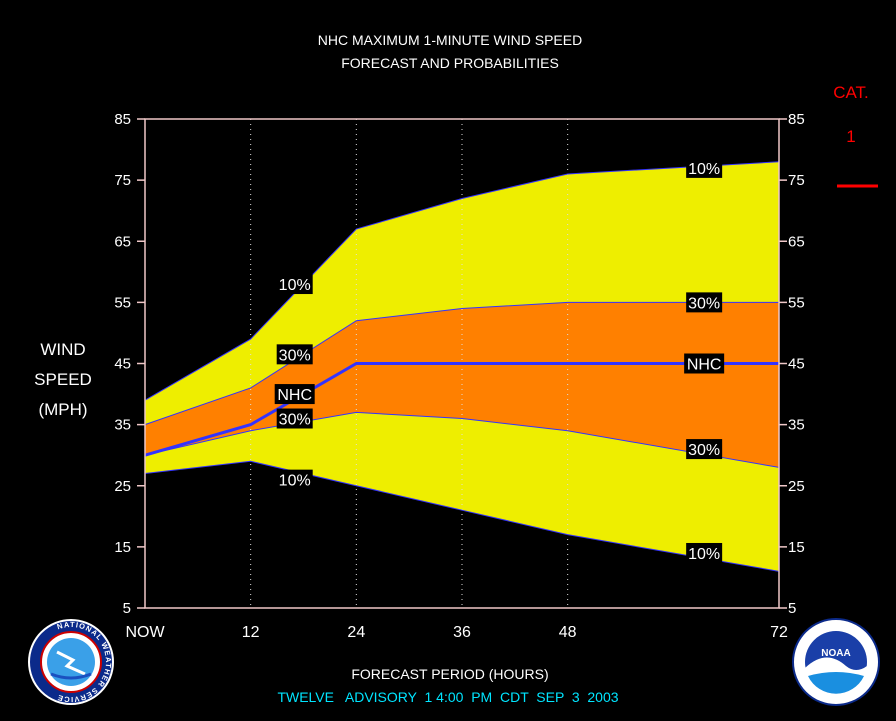 Image resolution: width=896 pixels, height=721 pixels. Describe the element at coordinates (796, 180) in the screenshot. I see `ytick-right-label-75: 75` at that location.